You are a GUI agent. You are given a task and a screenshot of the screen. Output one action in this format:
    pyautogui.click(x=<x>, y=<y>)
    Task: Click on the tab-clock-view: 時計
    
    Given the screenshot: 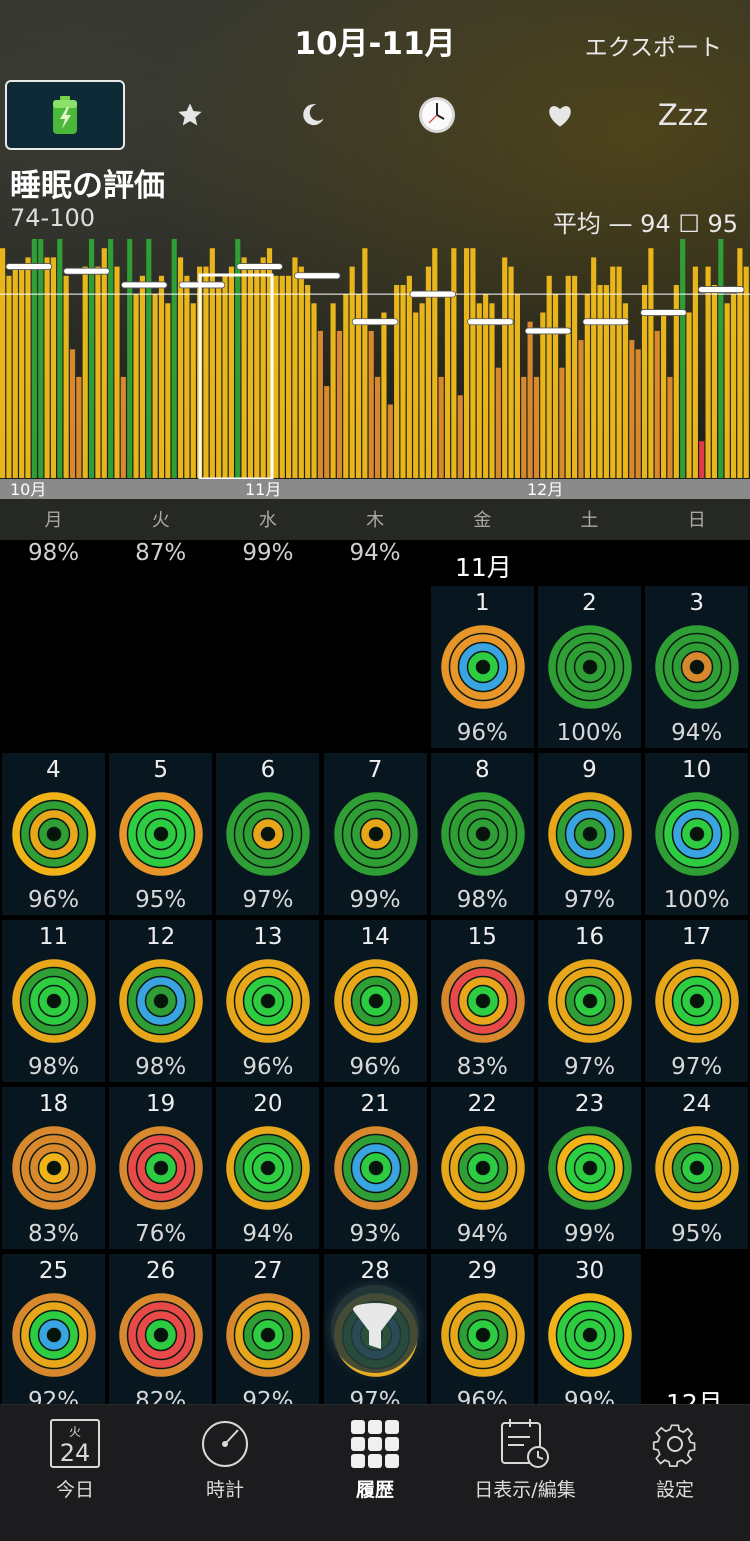 What is the action you would take?
    pyautogui.click(x=225, y=1460)
    